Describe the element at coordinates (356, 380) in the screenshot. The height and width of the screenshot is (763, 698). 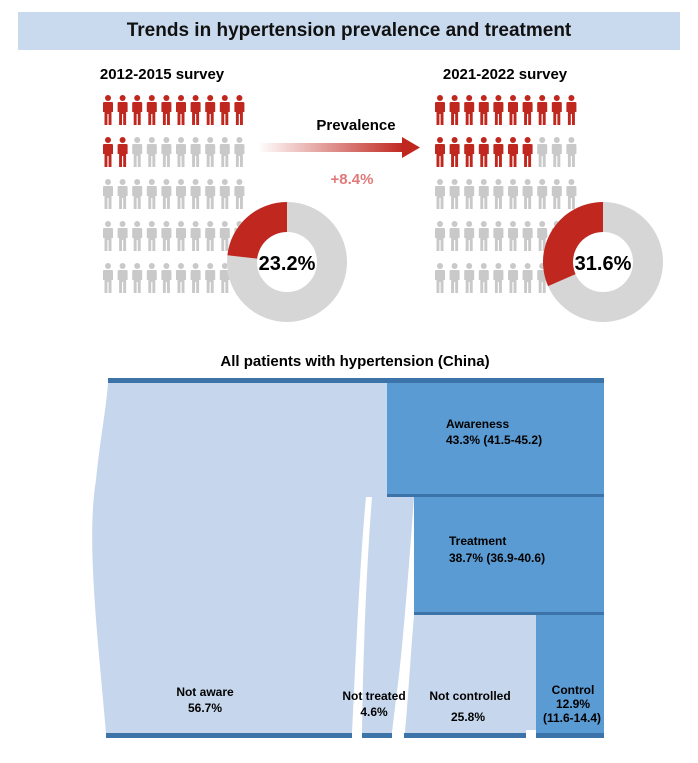
I see `flow-top-bar` at that location.